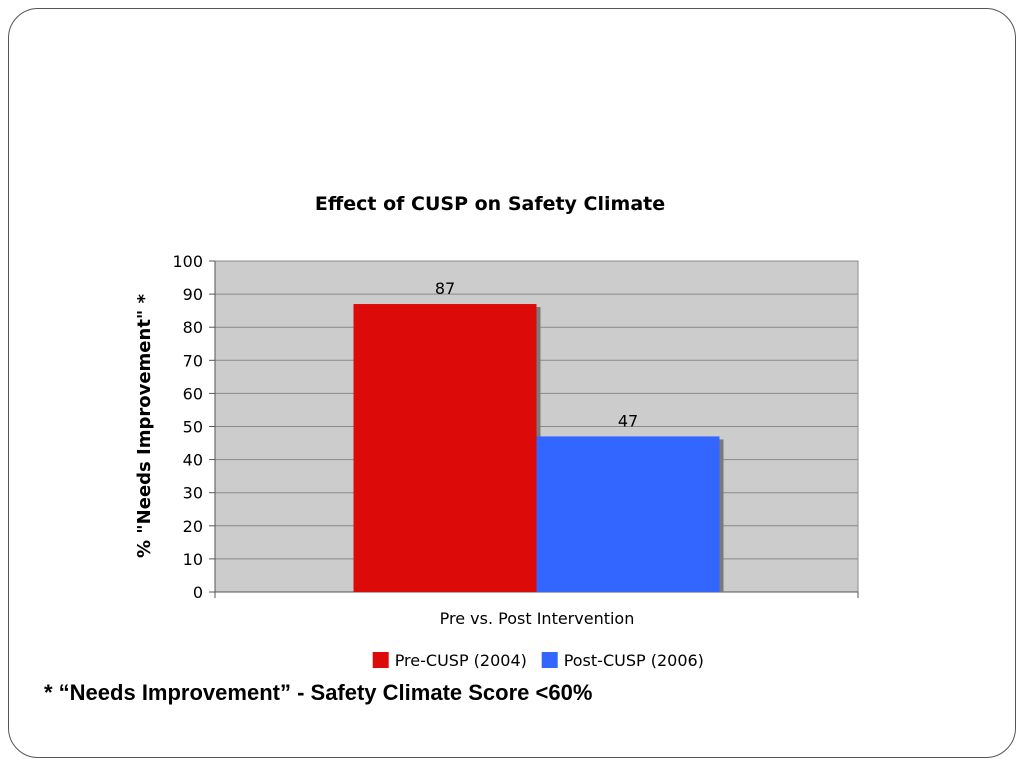 The height and width of the screenshot is (768, 1024). I want to click on y-tick-label: 70, so click(193, 360).